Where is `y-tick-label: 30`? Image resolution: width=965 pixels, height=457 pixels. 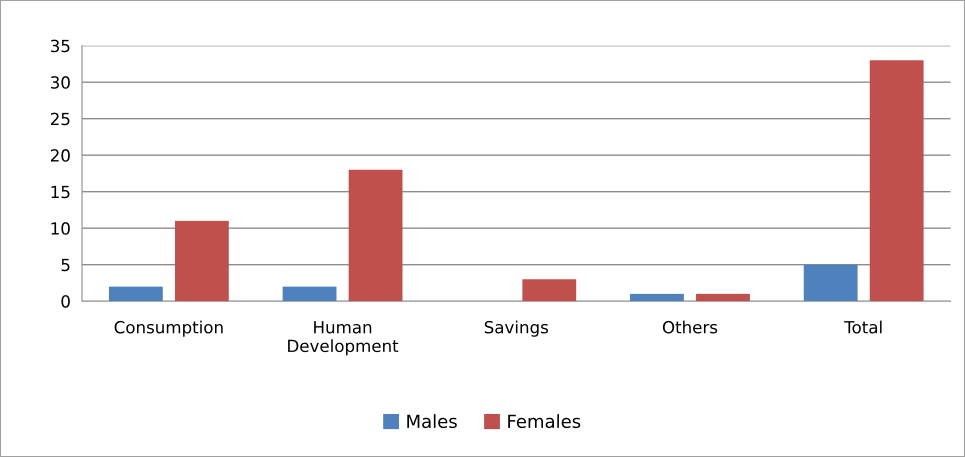
y-tick-label: 30 is located at coordinates (60, 82).